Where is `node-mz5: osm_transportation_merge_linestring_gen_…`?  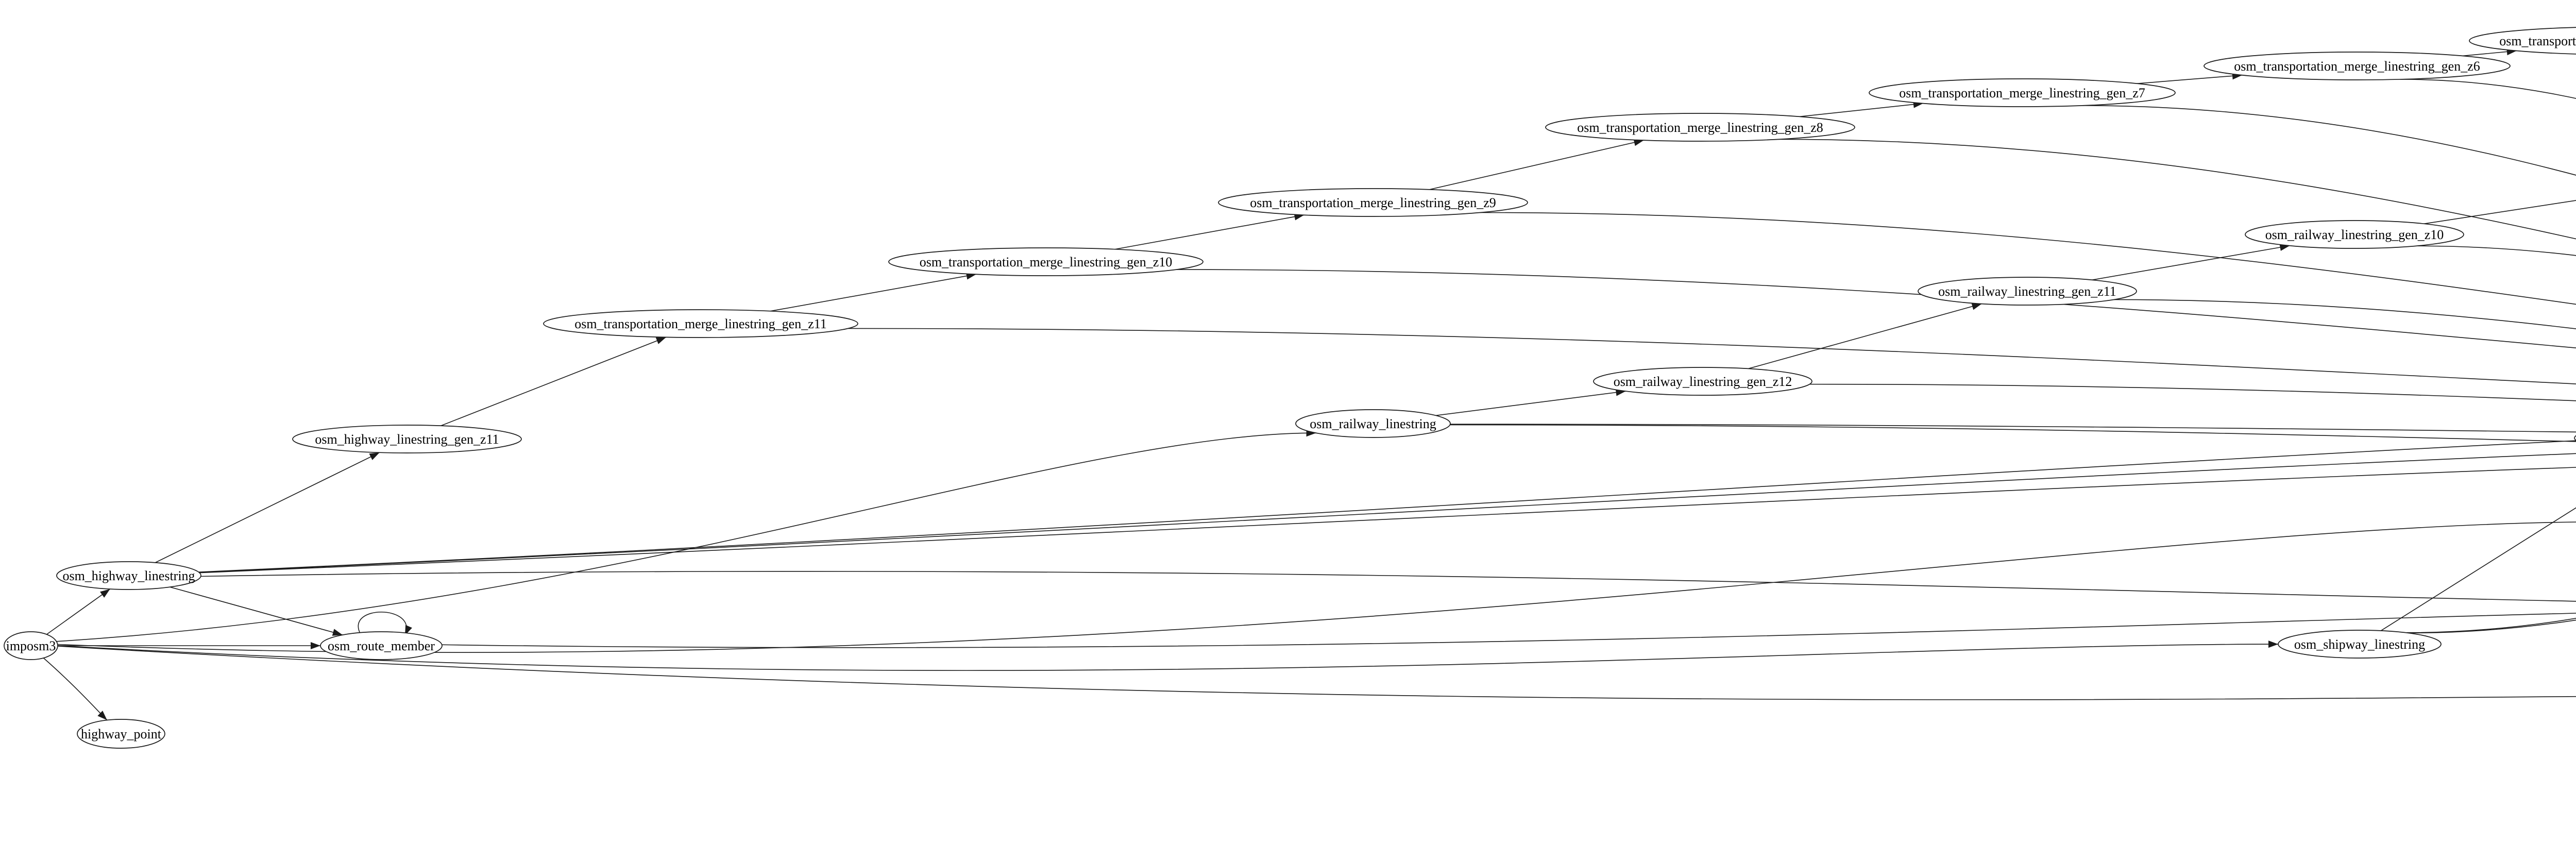 node-mz5: osm_transportation_merge_linestring_gen_… is located at coordinates (2522, 41).